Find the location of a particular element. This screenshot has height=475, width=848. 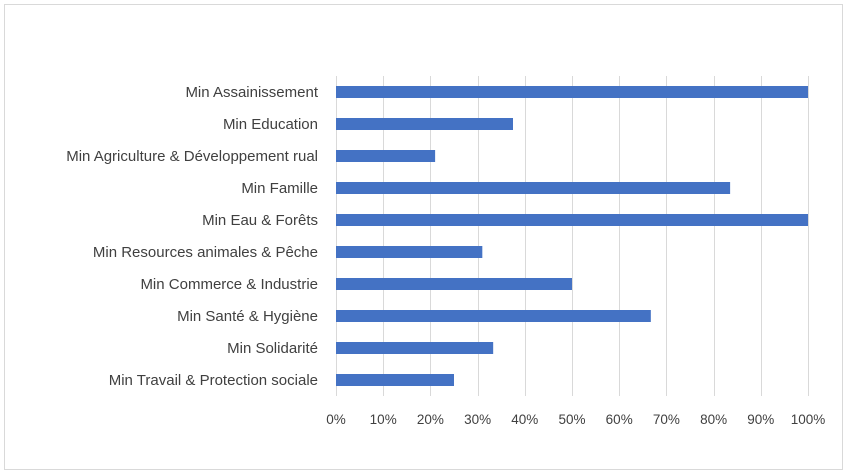

x-tick-label: 80% is located at coordinates (713, 419).